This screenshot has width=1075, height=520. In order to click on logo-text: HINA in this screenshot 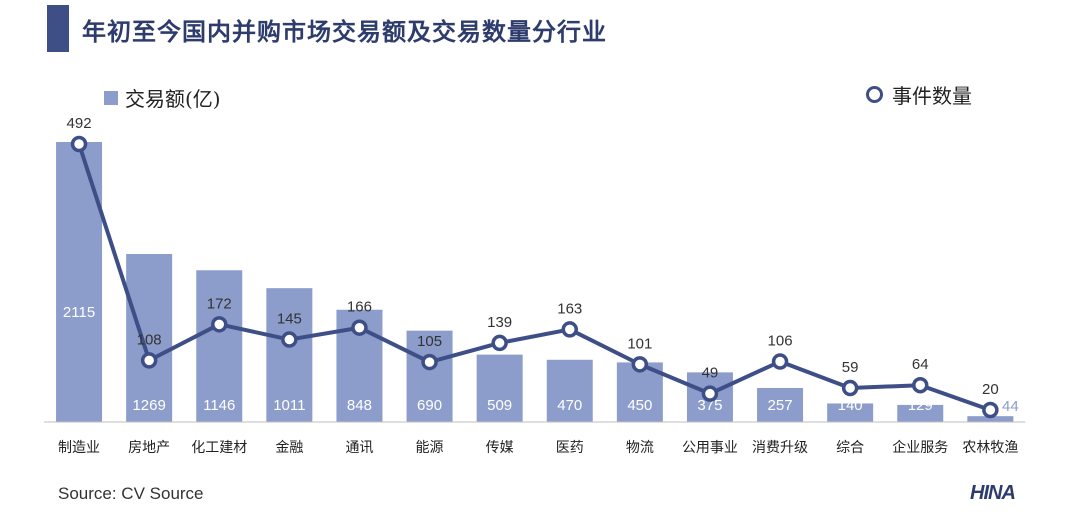, I will do `click(993, 493)`.